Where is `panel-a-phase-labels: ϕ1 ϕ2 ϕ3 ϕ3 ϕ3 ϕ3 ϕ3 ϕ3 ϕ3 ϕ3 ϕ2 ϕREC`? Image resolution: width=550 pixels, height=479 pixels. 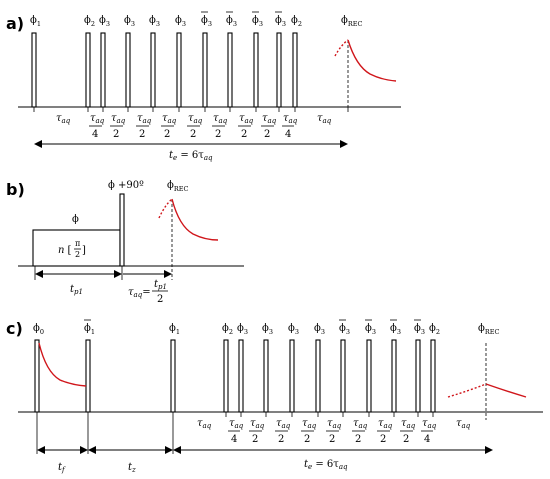 panel-a-phase-labels: ϕ1 ϕ2 ϕ3 ϕ3 ϕ3 ϕ3 ϕ3 ϕ3 ϕ3 ϕ3 ϕ2 ϕREC is located at coordinates (196, 21).